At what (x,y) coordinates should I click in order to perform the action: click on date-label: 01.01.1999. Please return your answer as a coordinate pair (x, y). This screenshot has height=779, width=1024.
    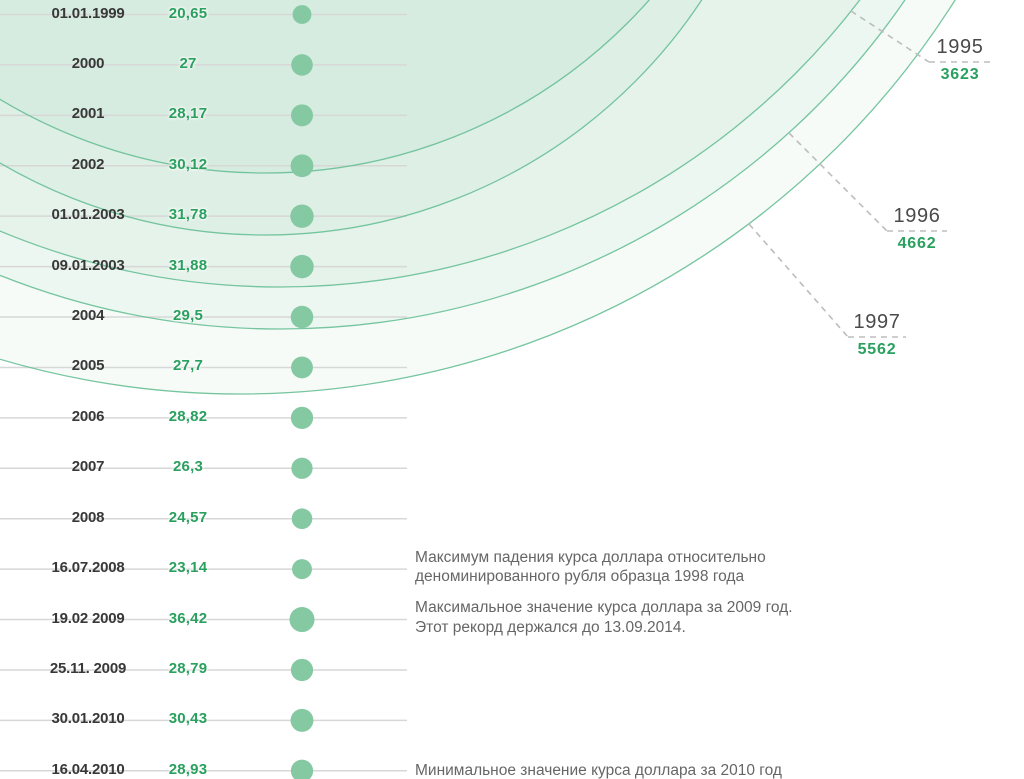
    Looking at the image, I should click on (88, 13).